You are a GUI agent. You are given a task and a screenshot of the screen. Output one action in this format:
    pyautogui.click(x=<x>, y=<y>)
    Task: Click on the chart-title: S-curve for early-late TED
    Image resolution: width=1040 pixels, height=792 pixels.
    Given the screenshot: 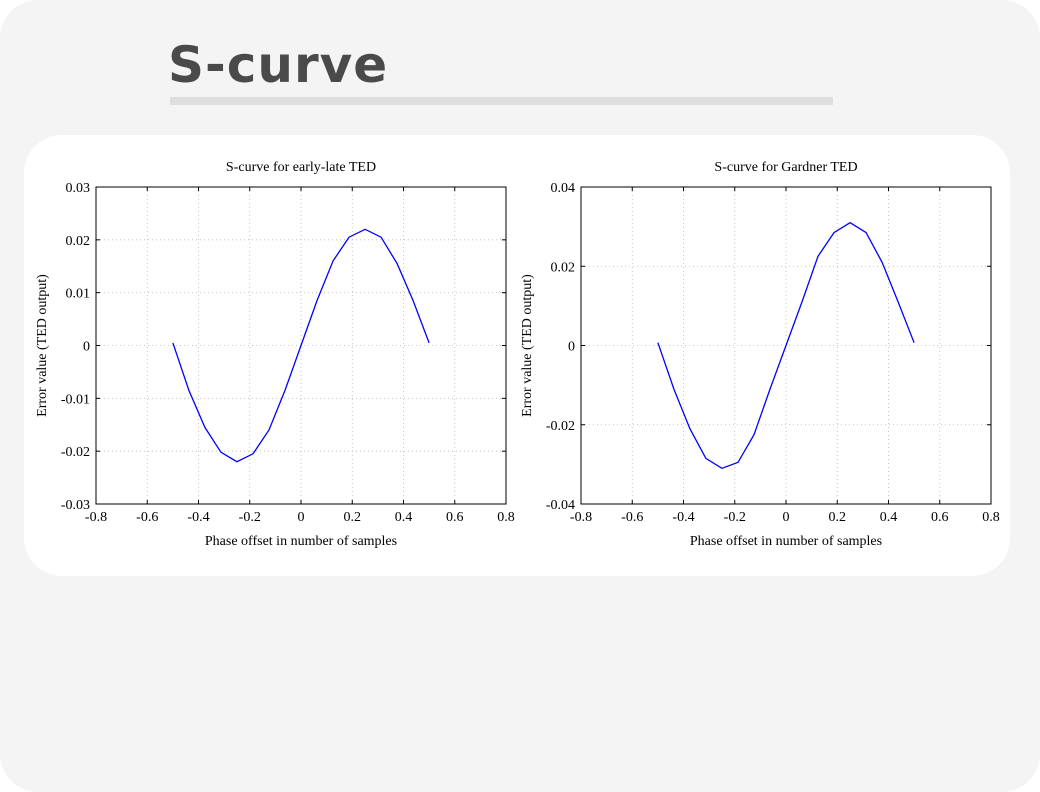 What is the action you would take?
    pyautogui.click(x=301, y=167)
    